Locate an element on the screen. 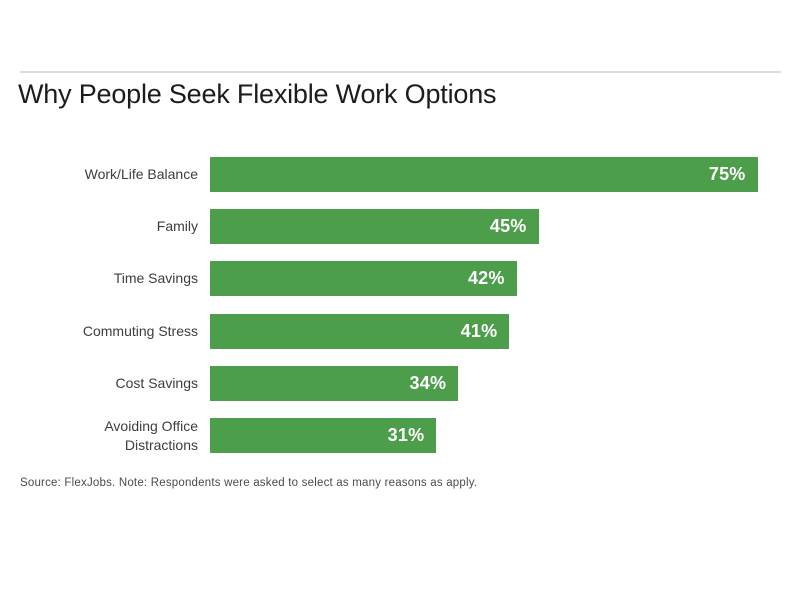  bar-row: Avoiding Office Distractions 31% is located at coordinates (400, 435).